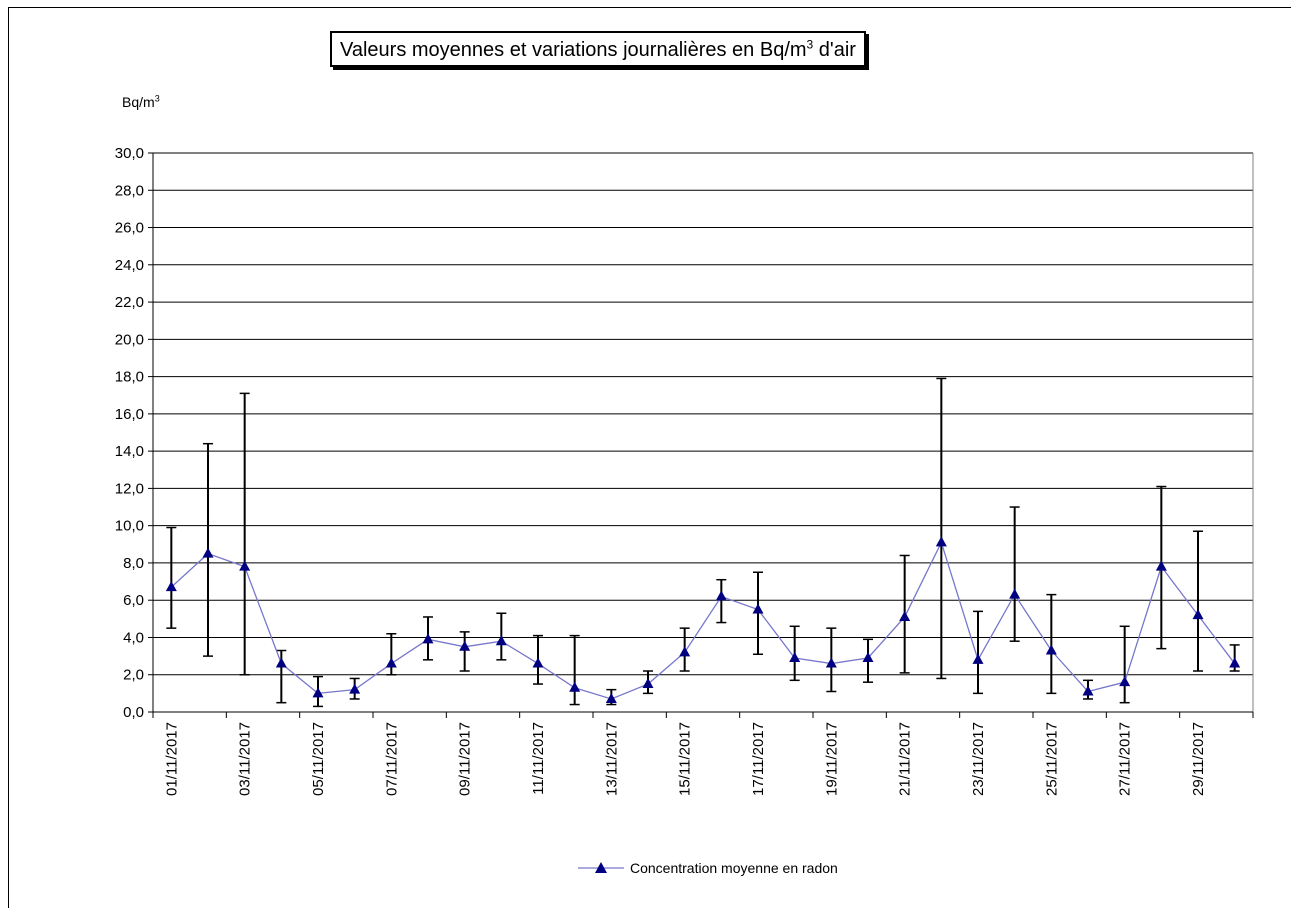 Image resolution: width=1292 pixels, height=909 pixels. Describe the element at coordinates (133, 637) in the screenshot. I see `y-tick-label: 4,0` at that location.